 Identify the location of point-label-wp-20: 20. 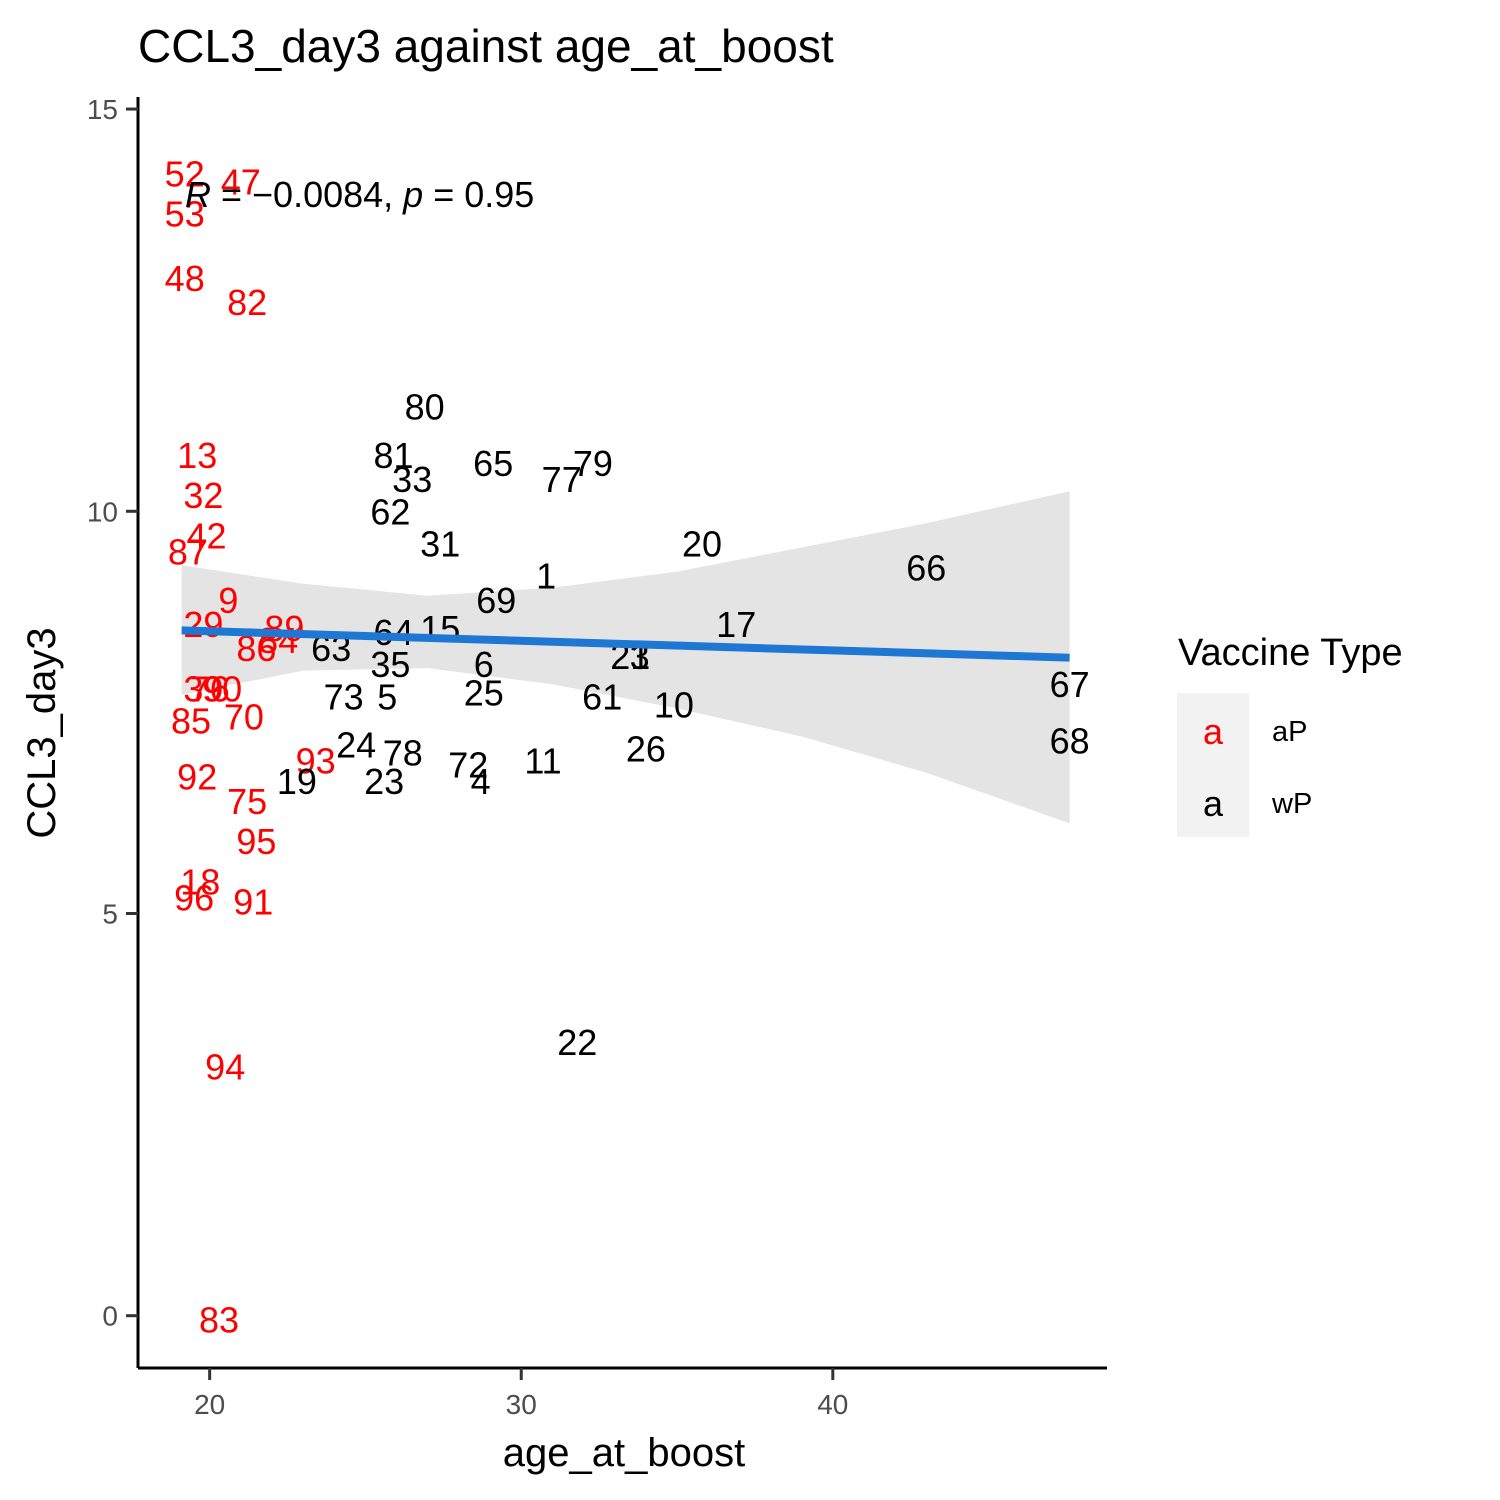
(702, 544).